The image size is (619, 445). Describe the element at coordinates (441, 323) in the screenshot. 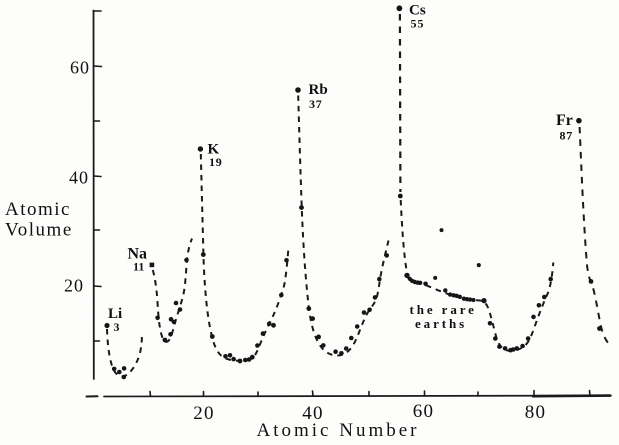

I see `svg-text: earths` at that location.